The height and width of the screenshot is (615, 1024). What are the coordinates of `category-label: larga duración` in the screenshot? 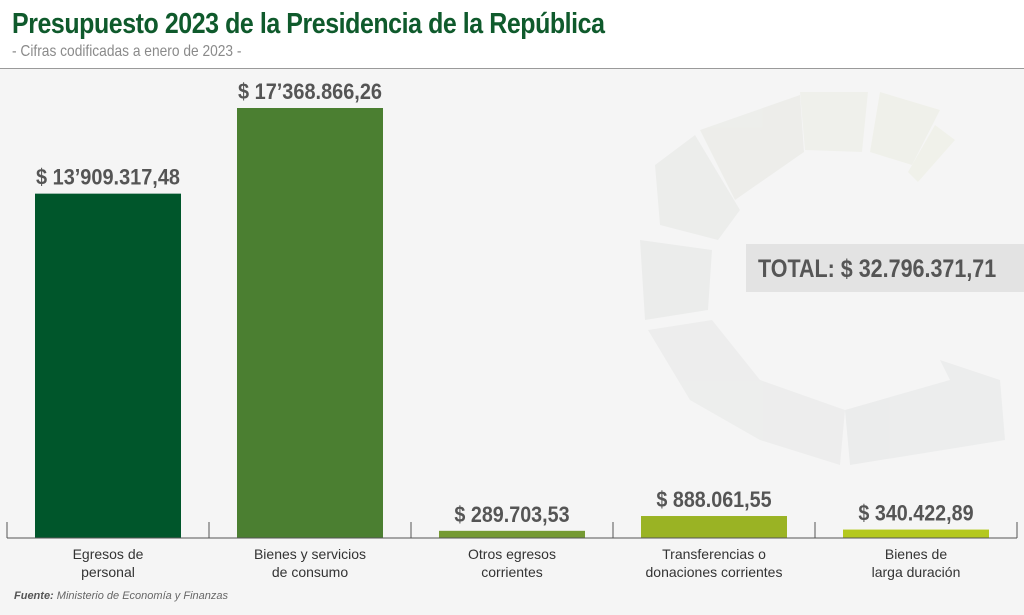 It's located at (916, 572).